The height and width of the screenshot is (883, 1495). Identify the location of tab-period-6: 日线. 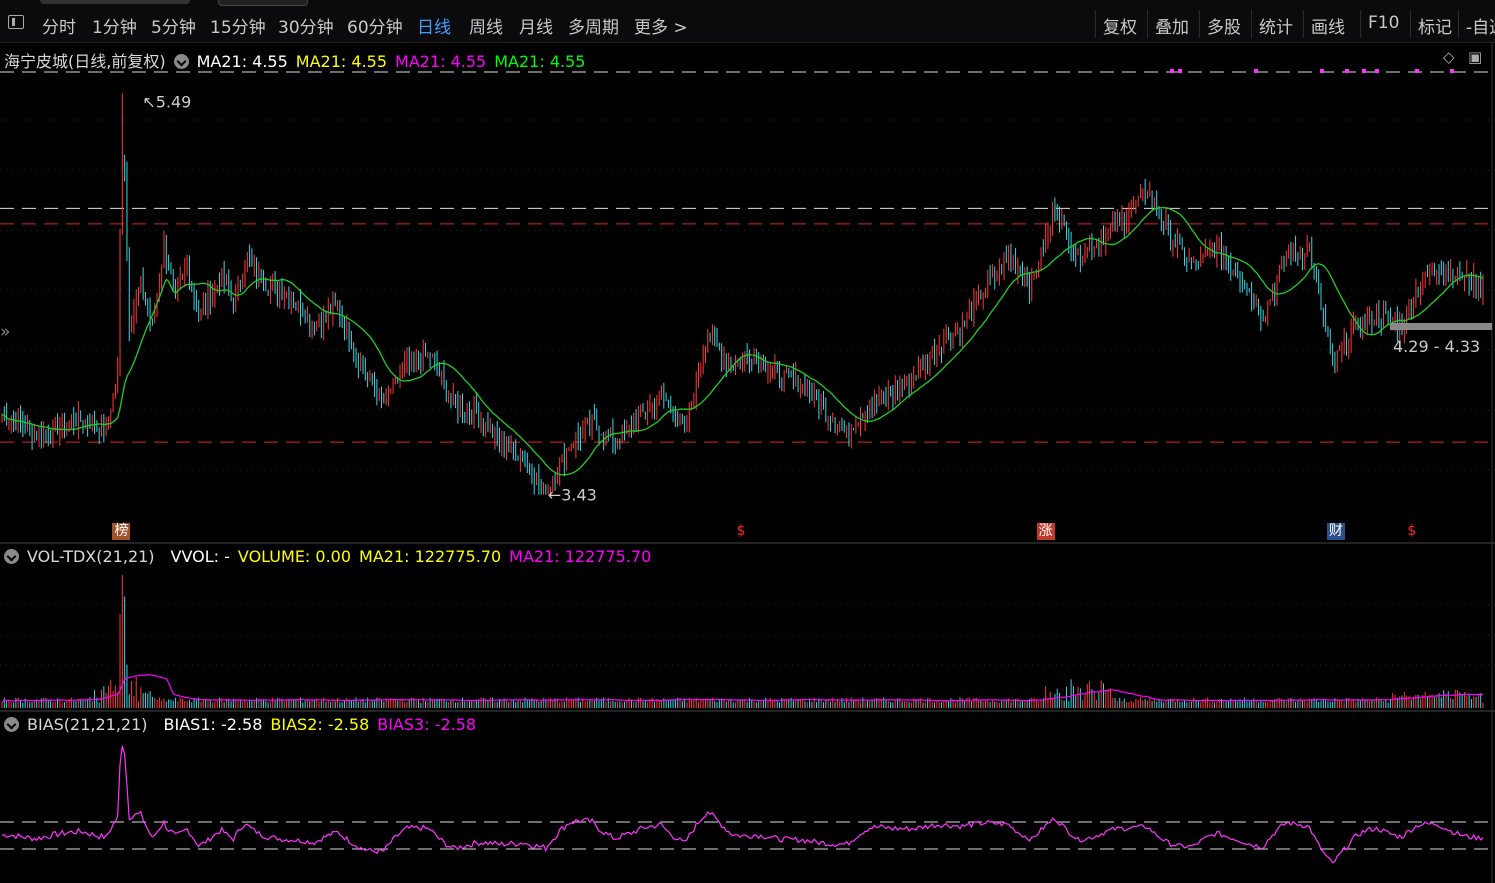
(434, 28).